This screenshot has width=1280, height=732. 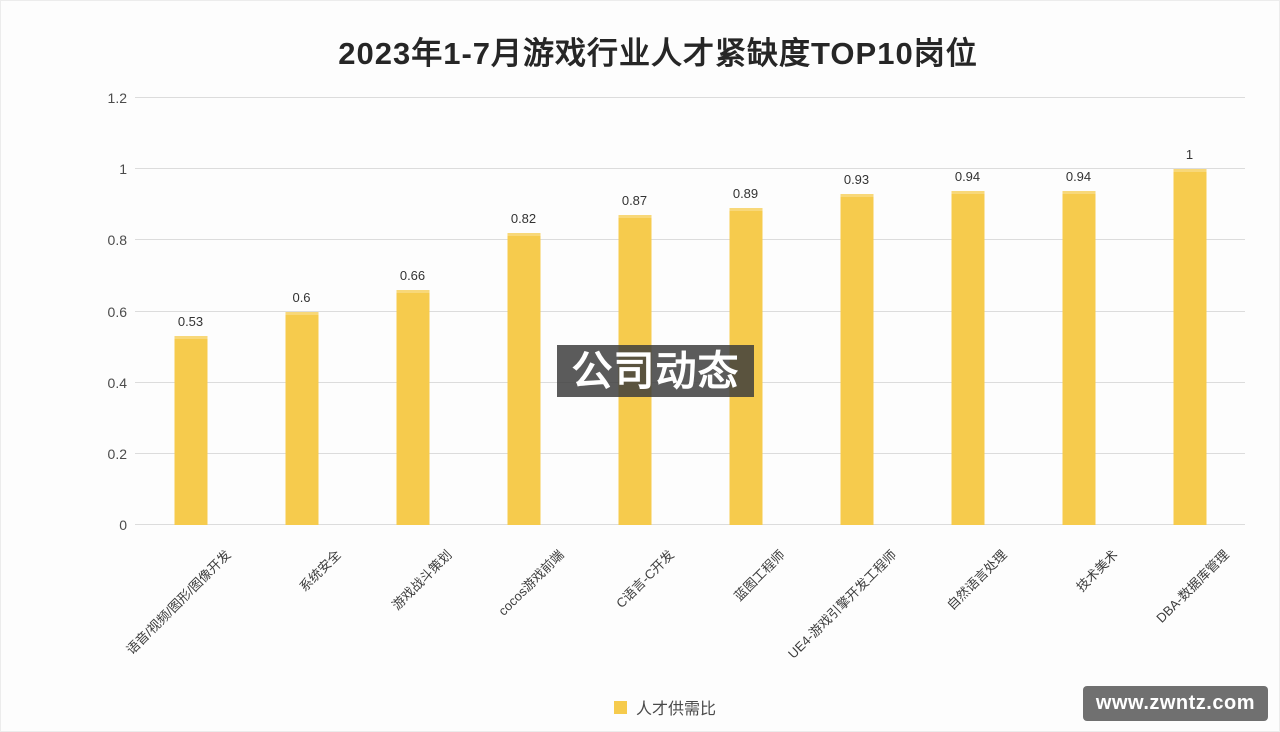 What do you see at coordinates (1189, 155) in the screenshot?
I see `bar-value-label: 1` at bounding box center [1189, 155].